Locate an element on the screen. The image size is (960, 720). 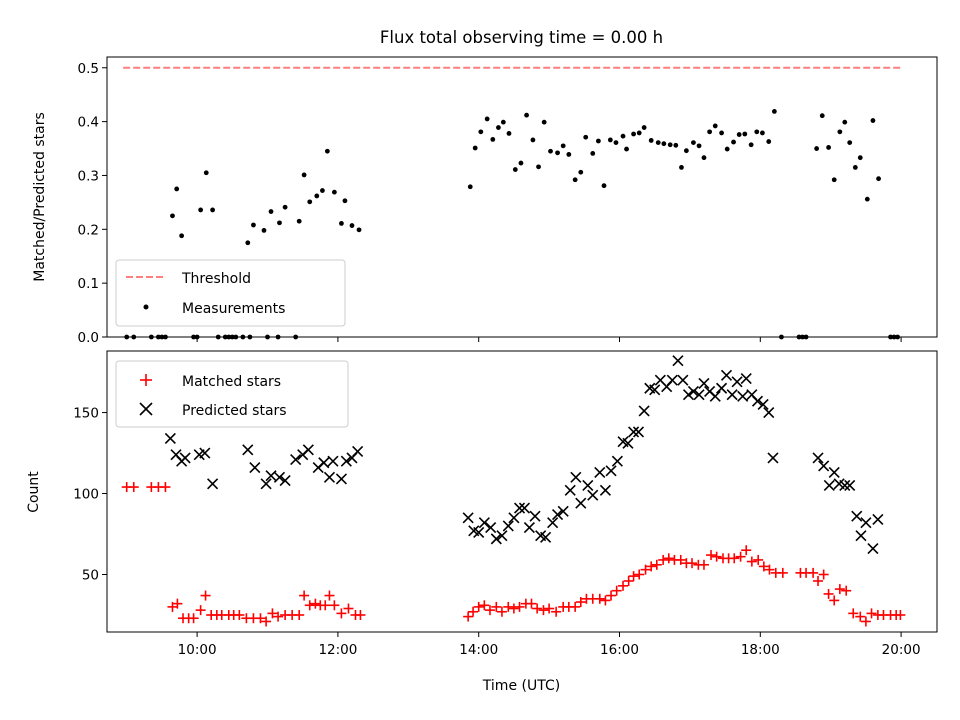
legend-threshold-label: Threshold is located at coordinates (216, 279).